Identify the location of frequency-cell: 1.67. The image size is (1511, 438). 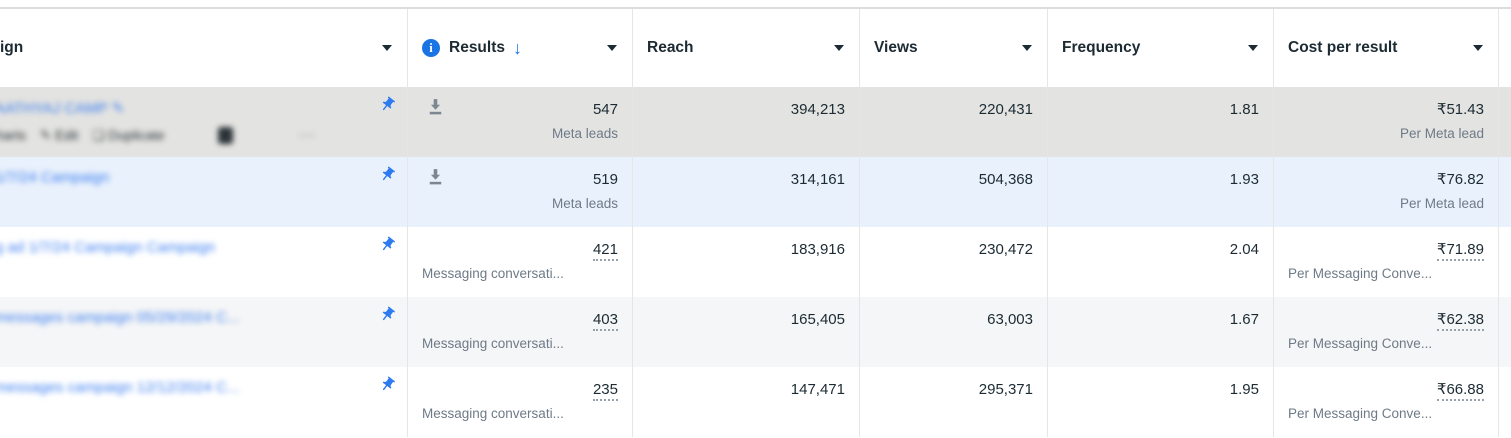
(1161, 332).